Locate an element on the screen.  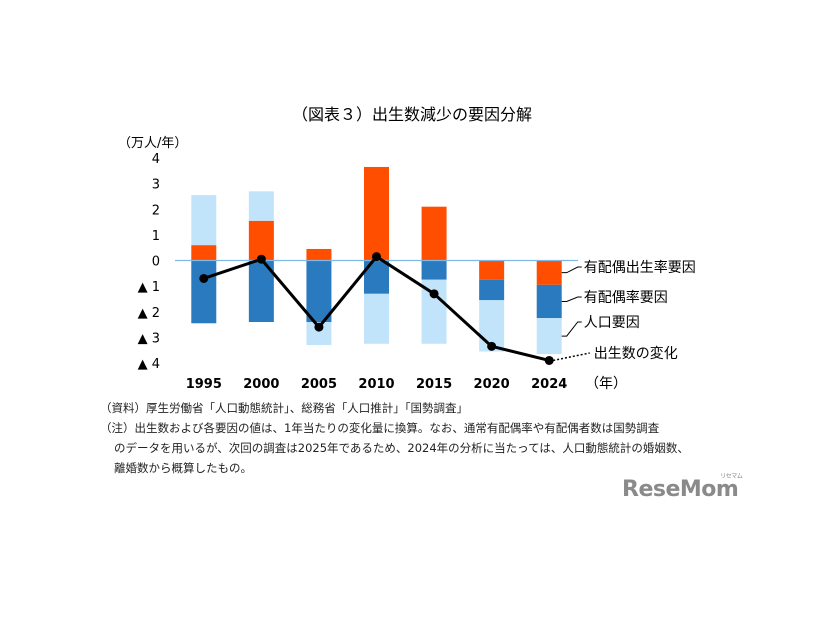
x-tick-label: 2024 is located at coordinates (549, 384).